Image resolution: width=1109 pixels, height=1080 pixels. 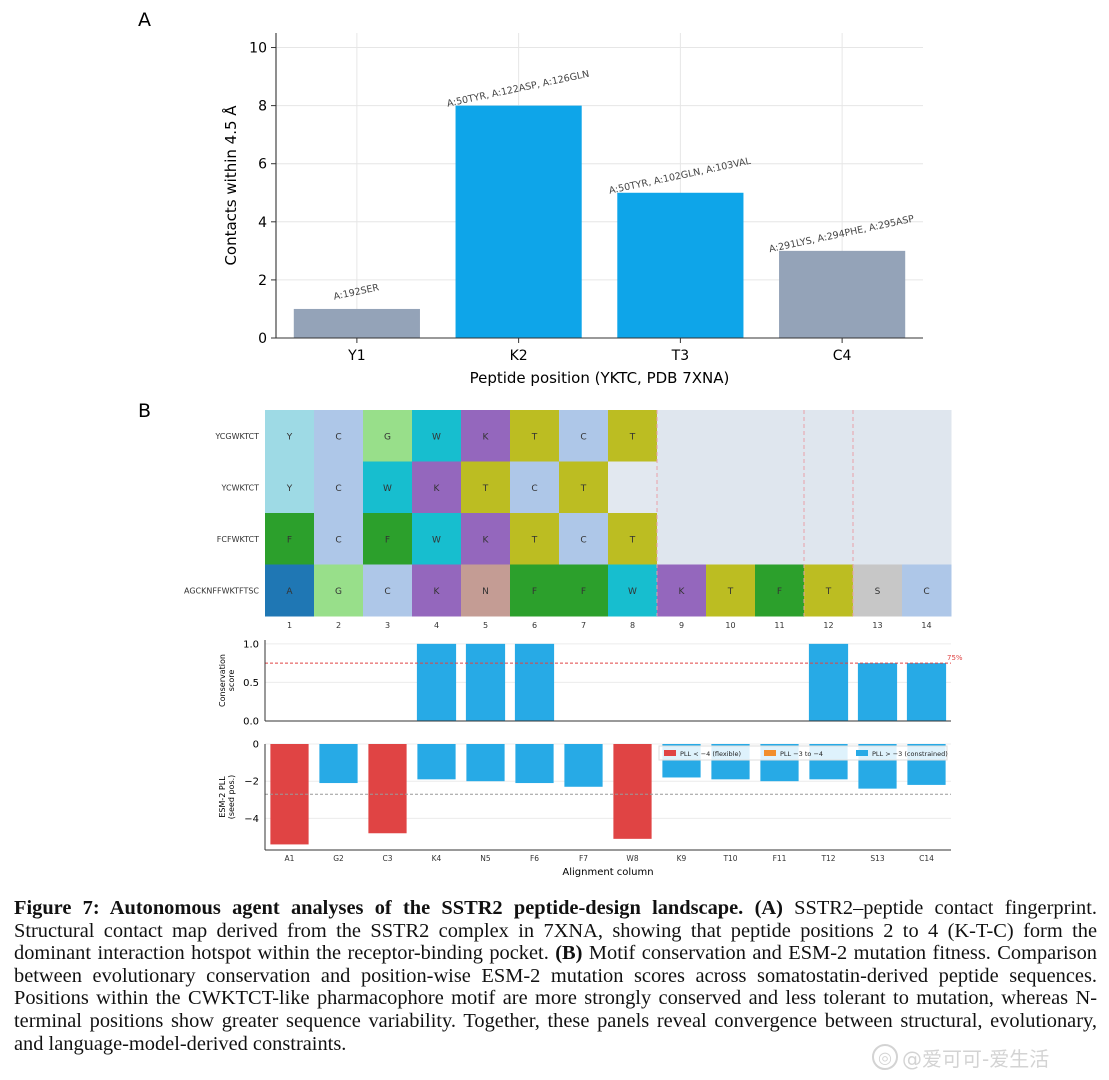 What do you see at coordinates (926, 625) in the screenshot?
I see `column-label: 14` at bounding box center [926, 625].